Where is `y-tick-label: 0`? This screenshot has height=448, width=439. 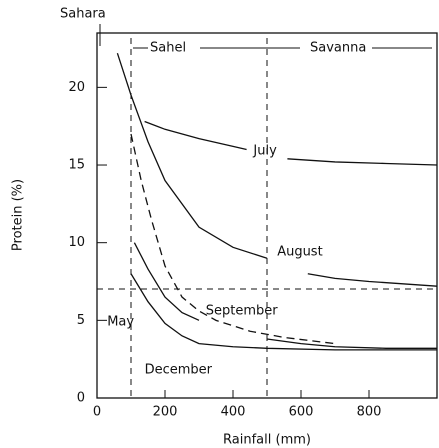 y-tick-label: 0 is located at coordinates (81, 398).